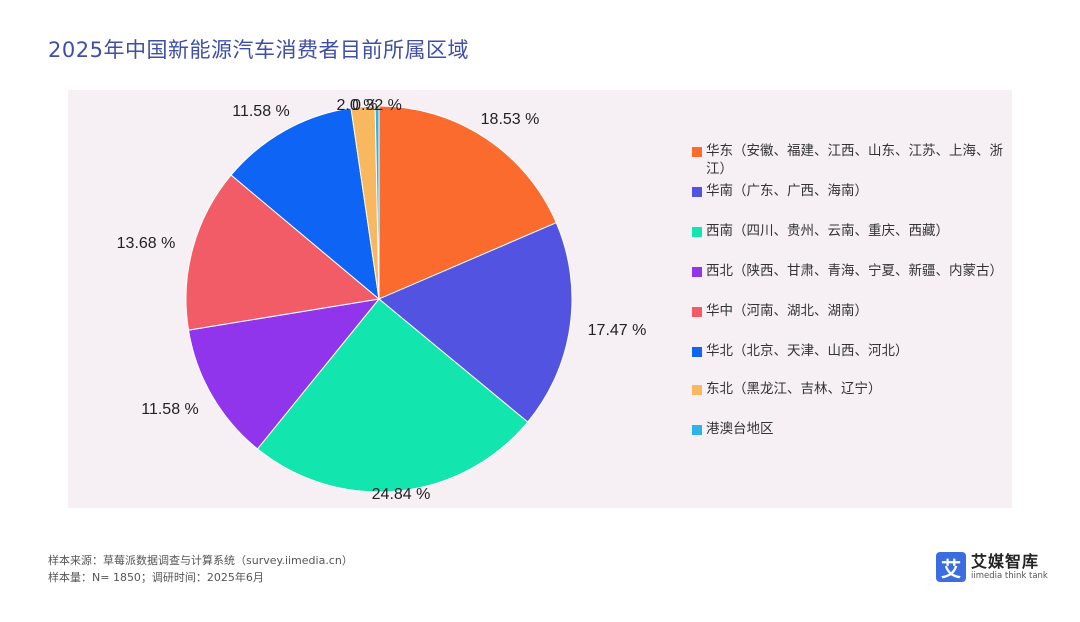  What do you see at coordinates (1009, 575) in the screenshot?
I see `logo-subtitle: iimedia think tank` at bounding box center [1009, 575].